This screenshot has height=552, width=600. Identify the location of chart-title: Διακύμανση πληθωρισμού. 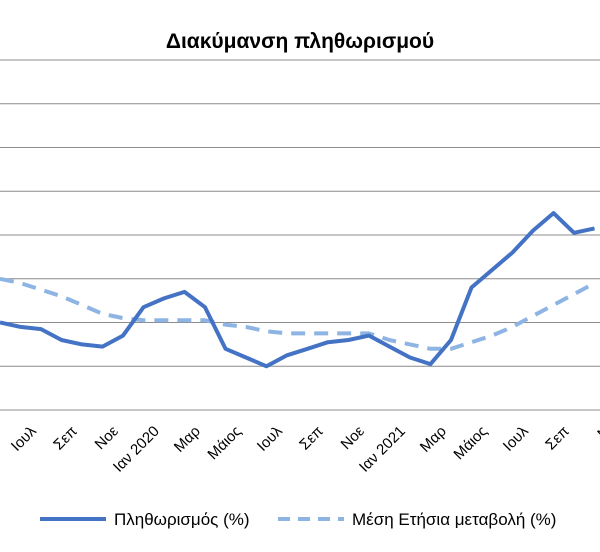
(300, 41).